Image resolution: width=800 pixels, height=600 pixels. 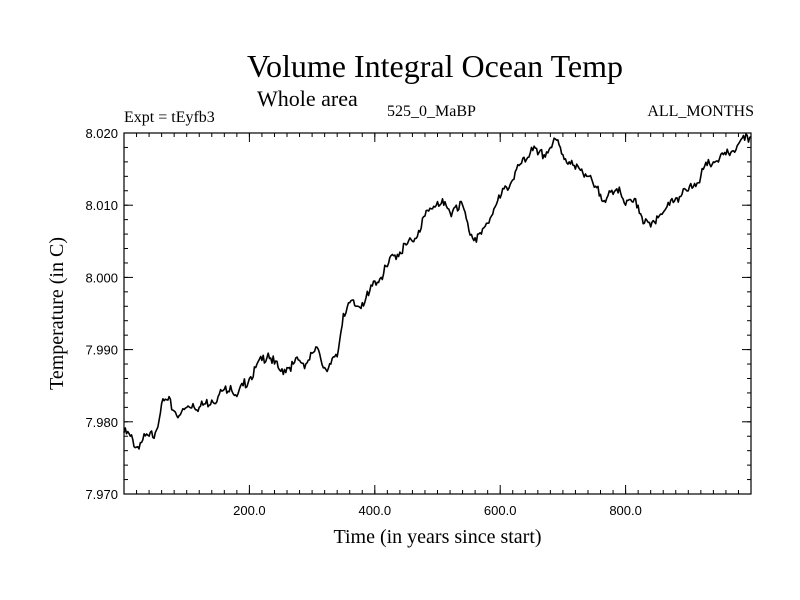 I want to click on chart-subtitle: Whole area, so click(x=307, y=98).